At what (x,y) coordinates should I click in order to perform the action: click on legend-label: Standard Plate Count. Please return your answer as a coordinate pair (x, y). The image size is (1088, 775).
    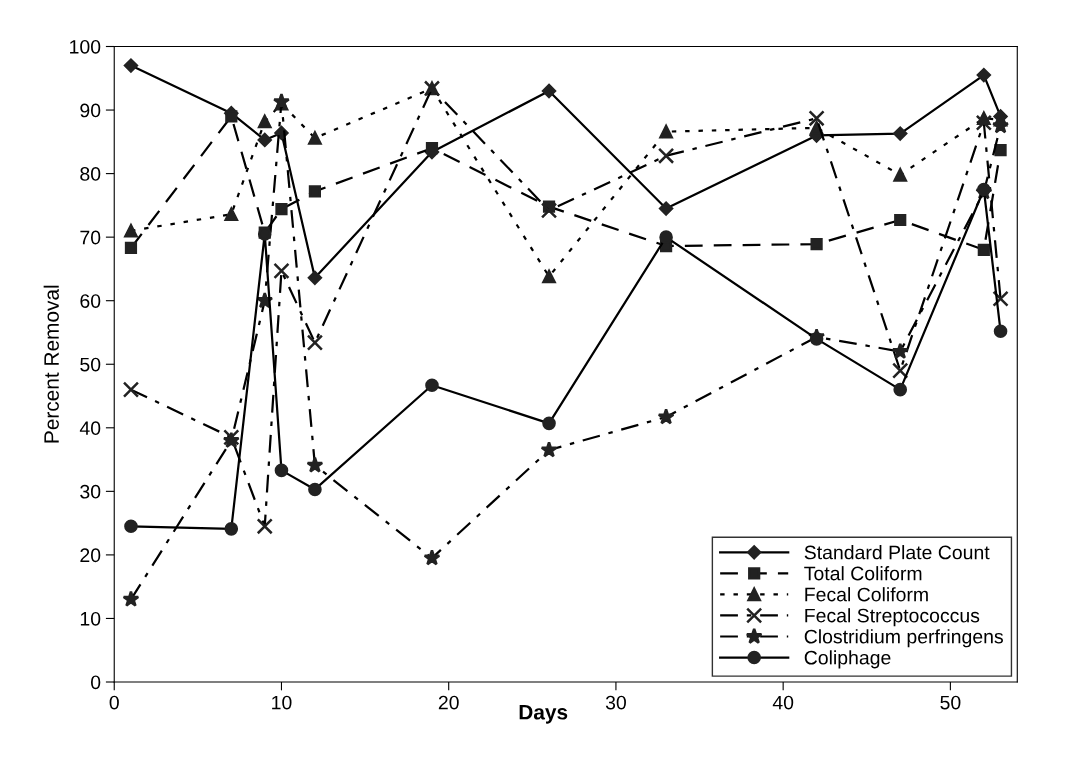
    Looking at the image, I should click on (897, 552).